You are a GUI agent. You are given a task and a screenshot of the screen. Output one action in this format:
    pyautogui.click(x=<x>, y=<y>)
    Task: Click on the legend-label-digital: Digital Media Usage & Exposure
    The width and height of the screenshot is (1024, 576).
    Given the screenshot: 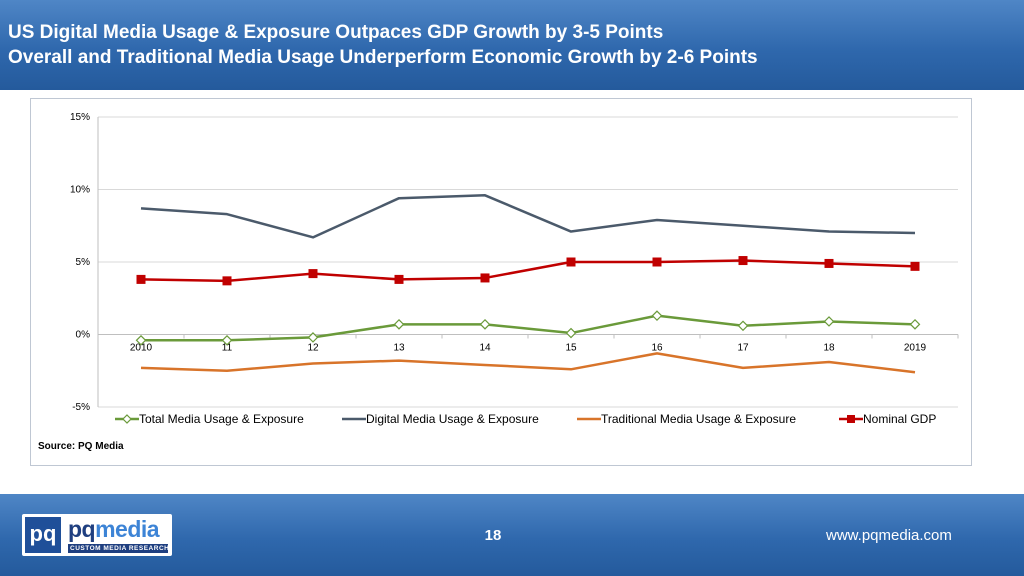 What is the action you would take?
    pyautogui.click(x=452, y=419)
    